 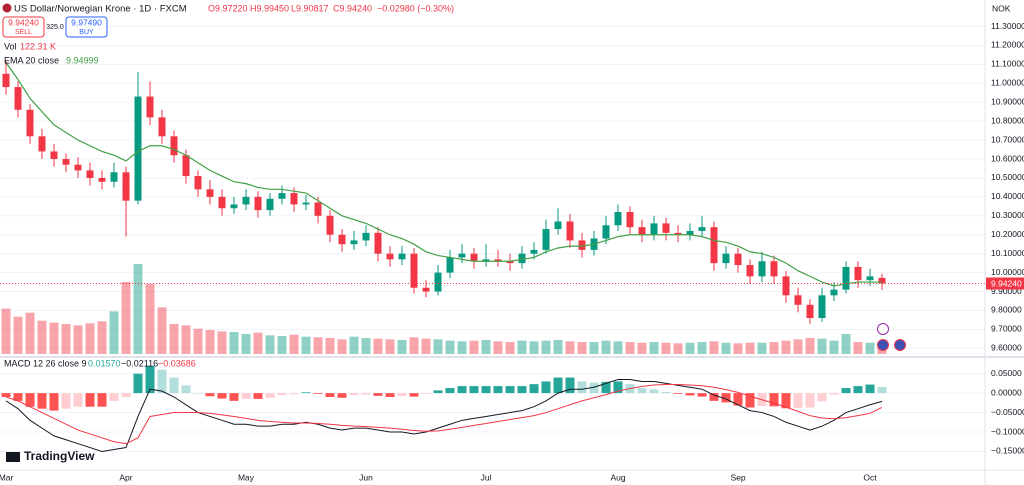 I want to click on macd-line, so click(x=444, y=415).